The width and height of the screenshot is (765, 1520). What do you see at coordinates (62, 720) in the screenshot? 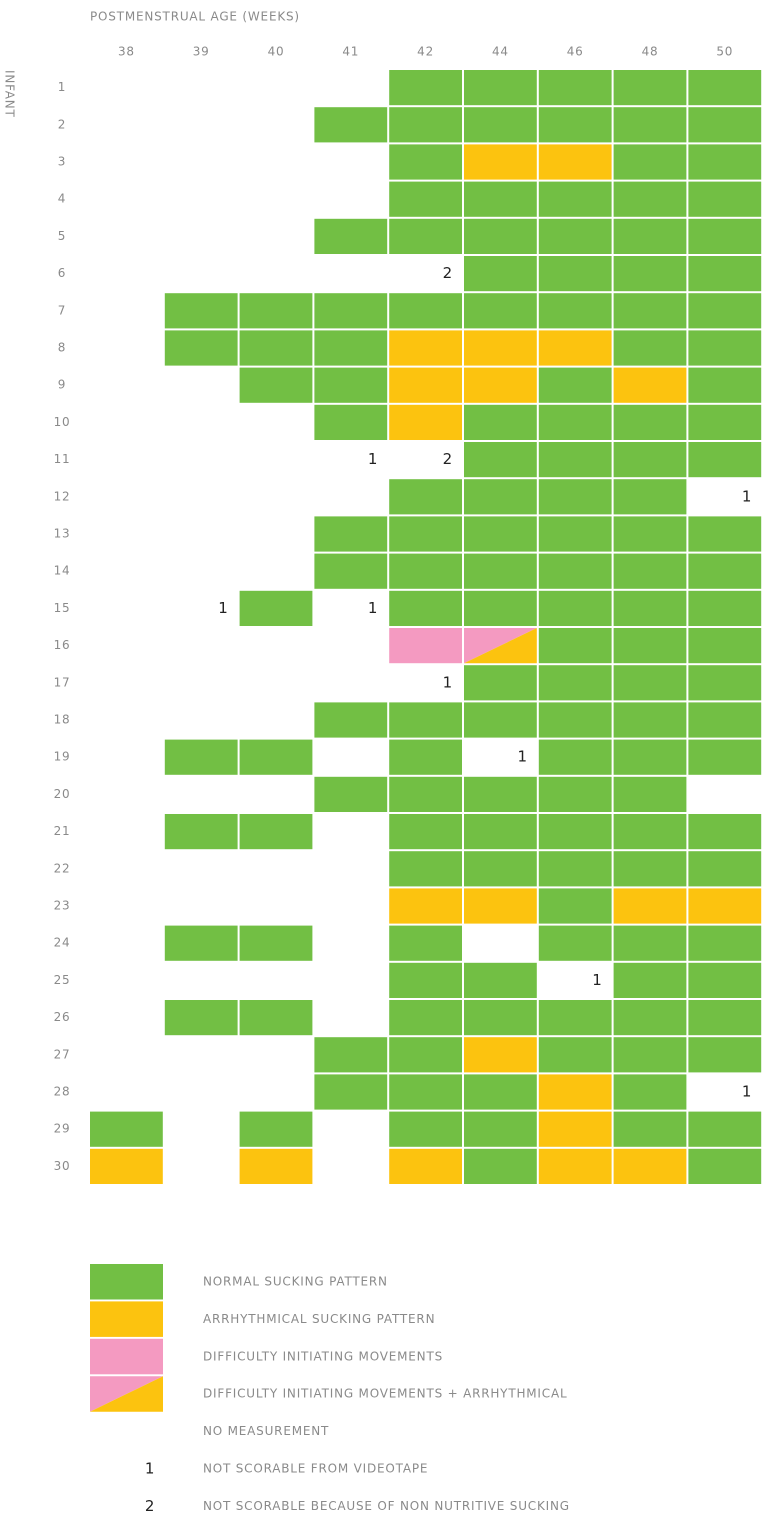
I see `y-tick-label: 18` at bounding box center [62, 720].